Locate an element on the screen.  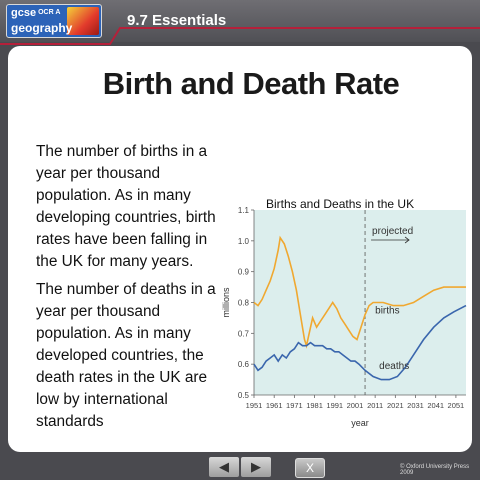
x-tick-label: 2041 is located at coordinates (435, 405).